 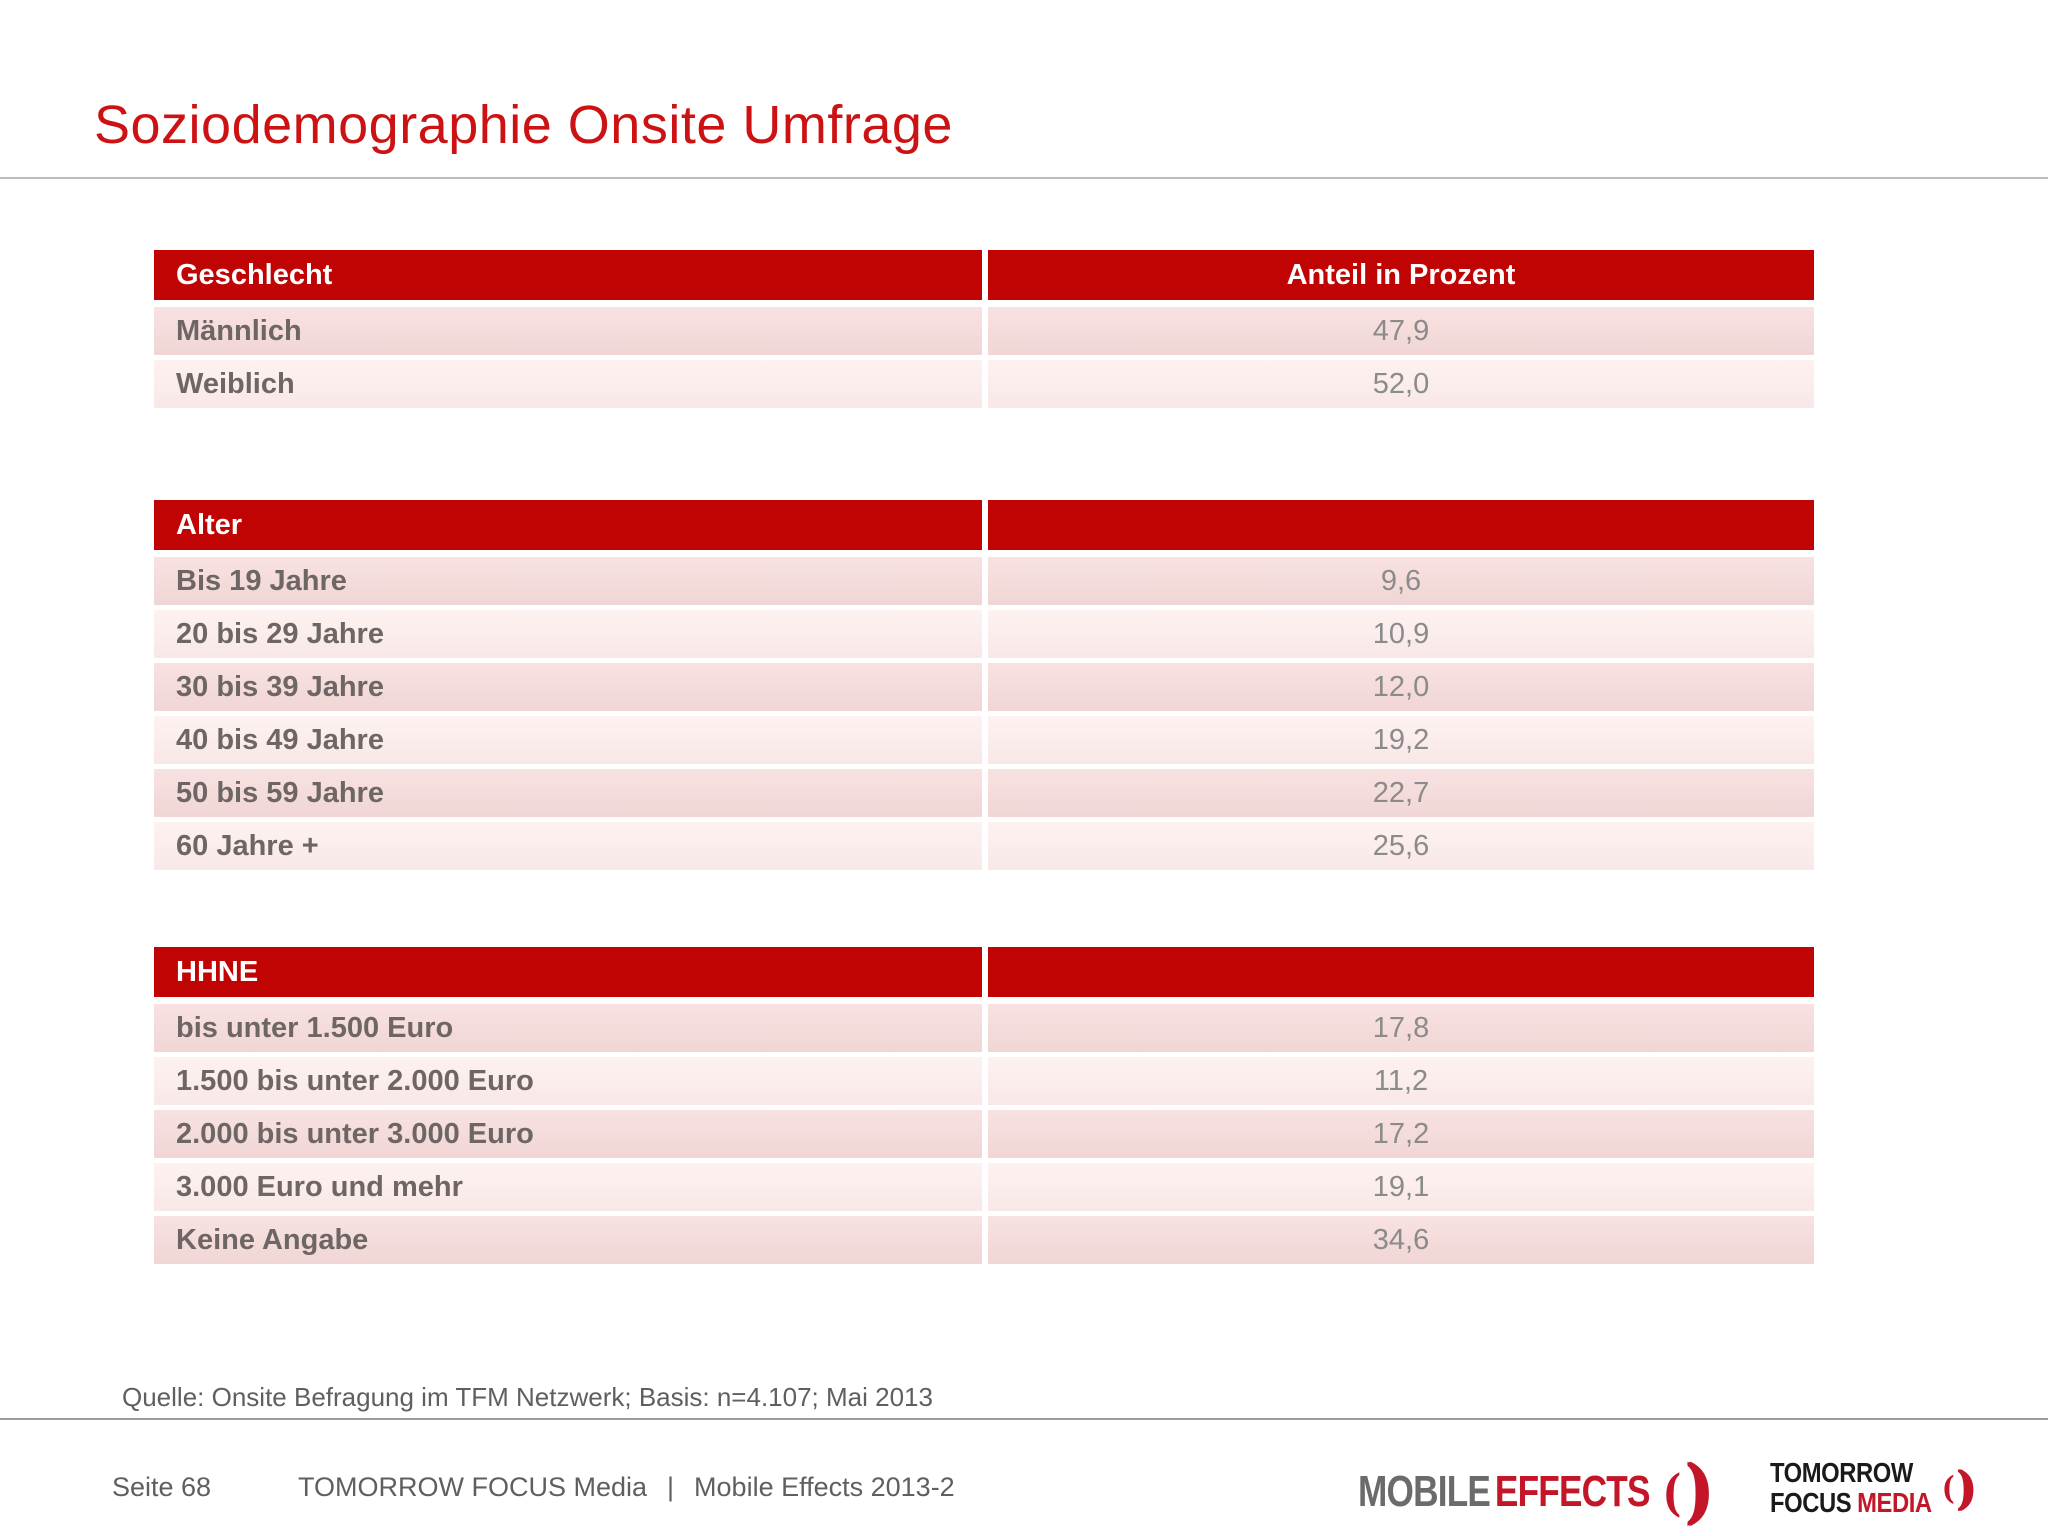 I want to click on tfm-crescent-mark: ( ), so click(x=1959, y=1488).